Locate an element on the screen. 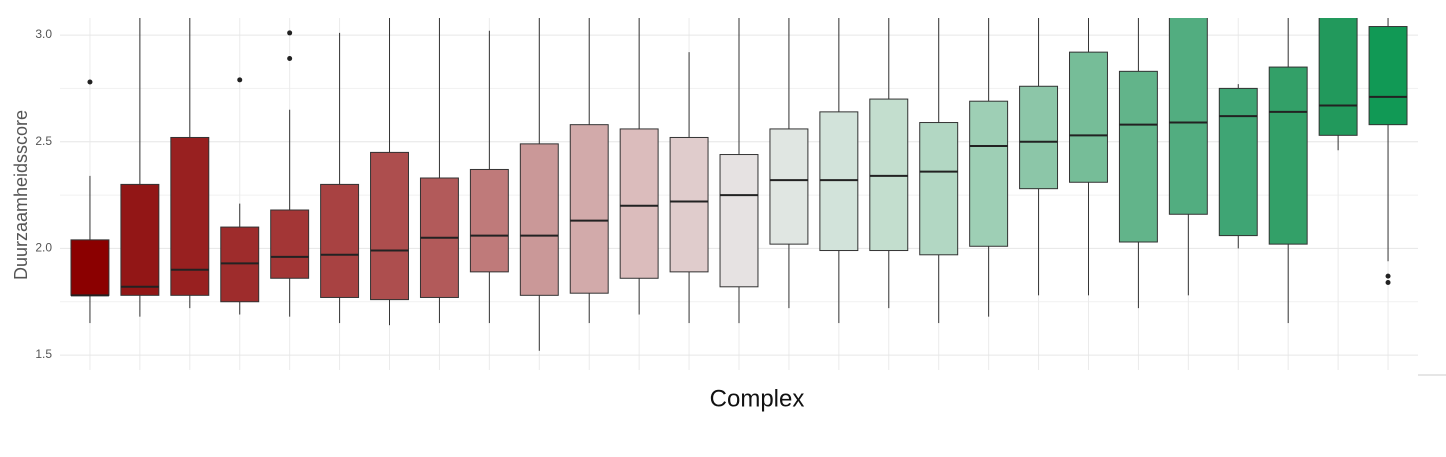 This screenshot has width=1446, height=457. y-tick-label: 2.5 is located at coordinates (43, 141).